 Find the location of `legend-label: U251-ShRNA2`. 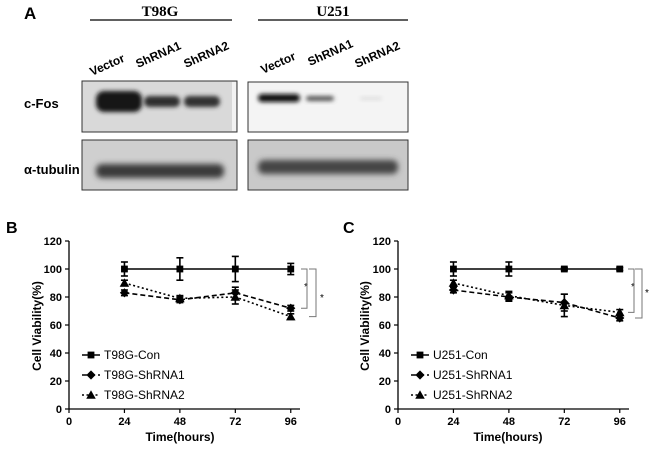

legend-label: U251-ShRNA2 is located at coordinates (473, 395).